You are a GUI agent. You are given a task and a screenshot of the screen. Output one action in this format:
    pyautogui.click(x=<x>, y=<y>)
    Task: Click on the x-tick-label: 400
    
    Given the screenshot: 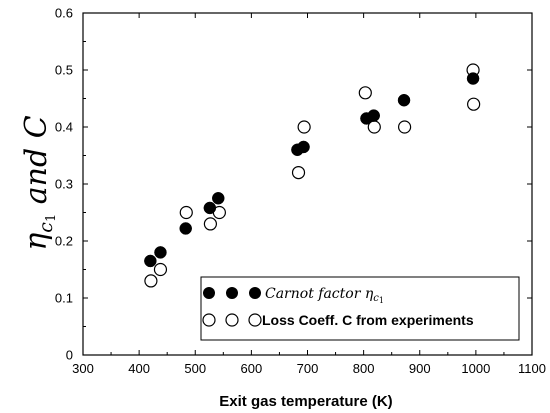 What is the action you would take?
    pyautogui.click(x=139, y=368)
    